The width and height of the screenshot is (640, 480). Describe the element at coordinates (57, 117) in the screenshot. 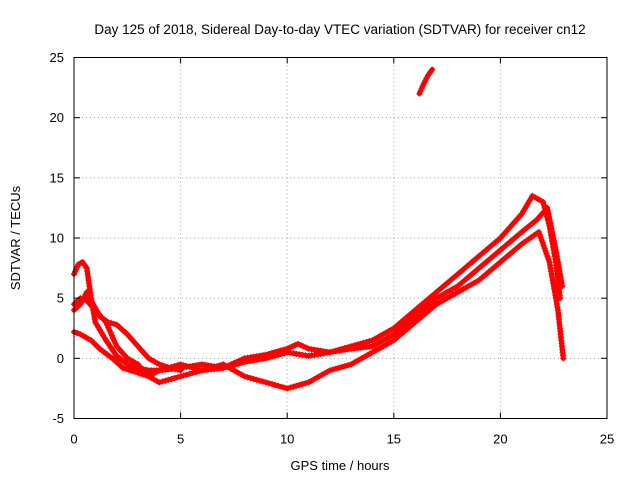

I see `y-tick-label: 20` at that location.